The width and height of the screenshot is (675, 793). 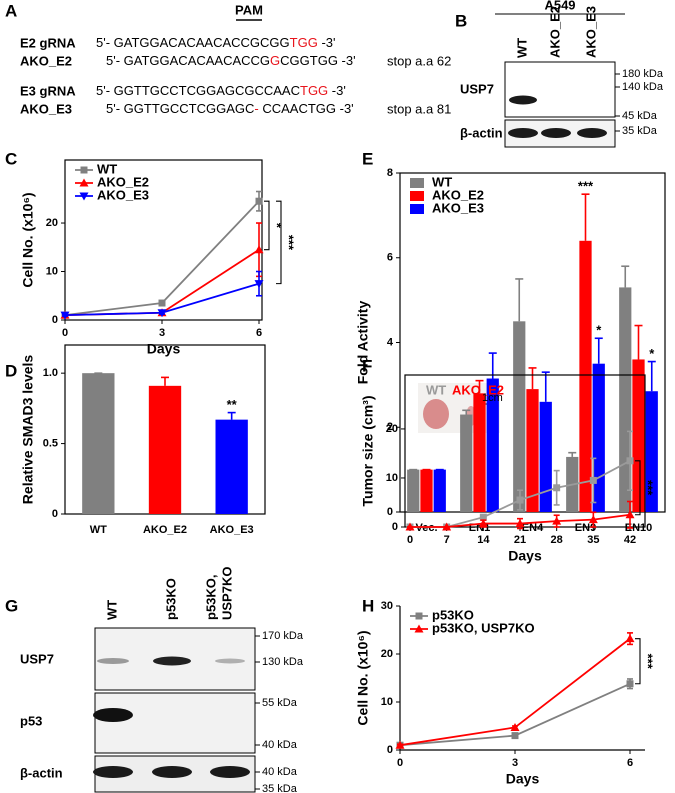 What do you see at coordinates (98, 530) in the screenshot?
I see `x-tick-label: WT` at bounding box center [98, 530].